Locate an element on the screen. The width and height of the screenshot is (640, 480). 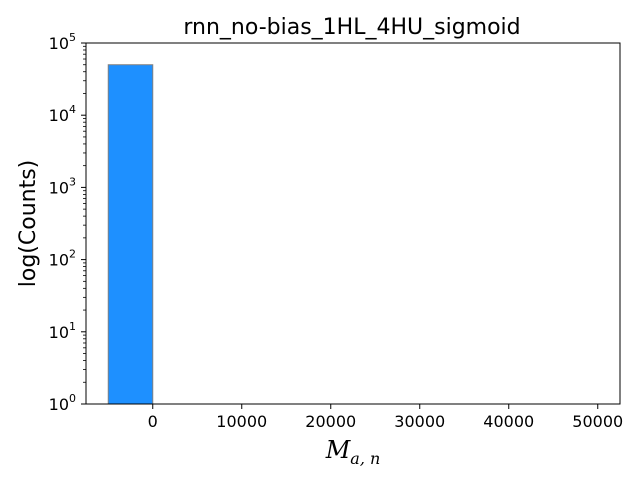
x-axis-label: Ma, n is located at coordinates (353, 452).